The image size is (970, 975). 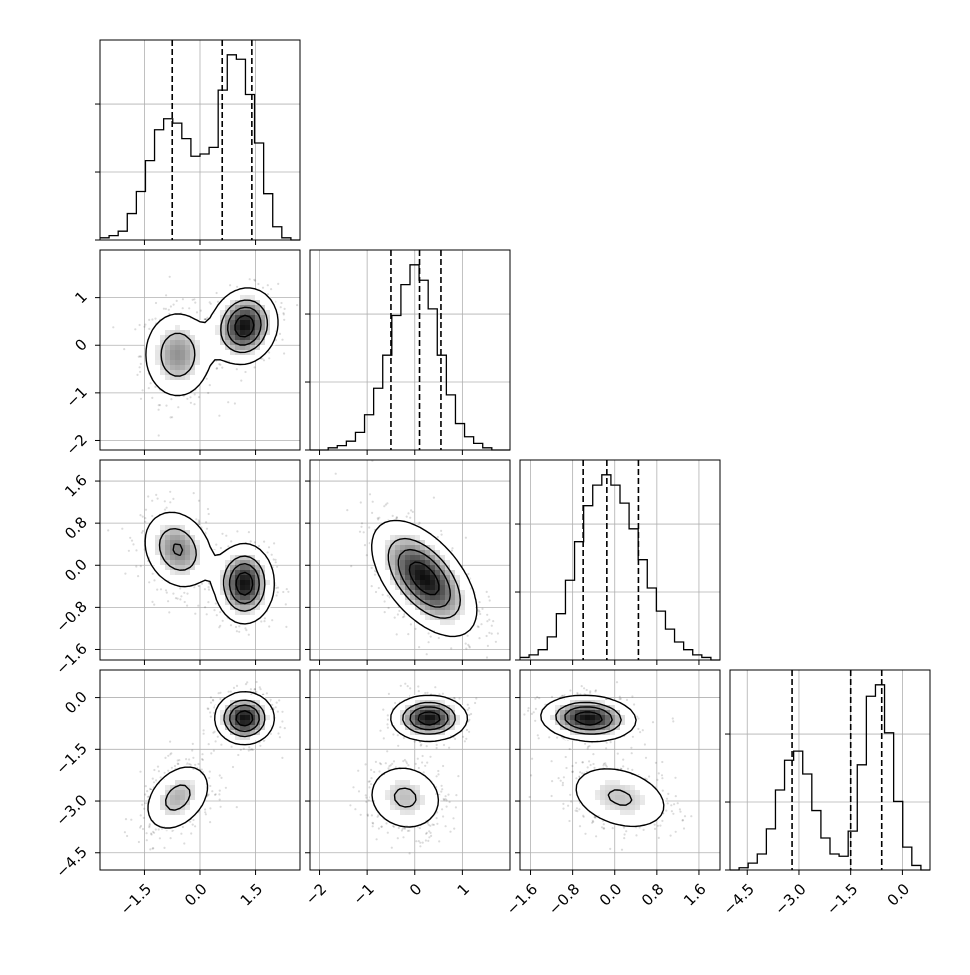 What do you see at coordinates (76, 703) in the screenshot?
I see `y-tick-label: 0.0` at bounding box center [76, 703].